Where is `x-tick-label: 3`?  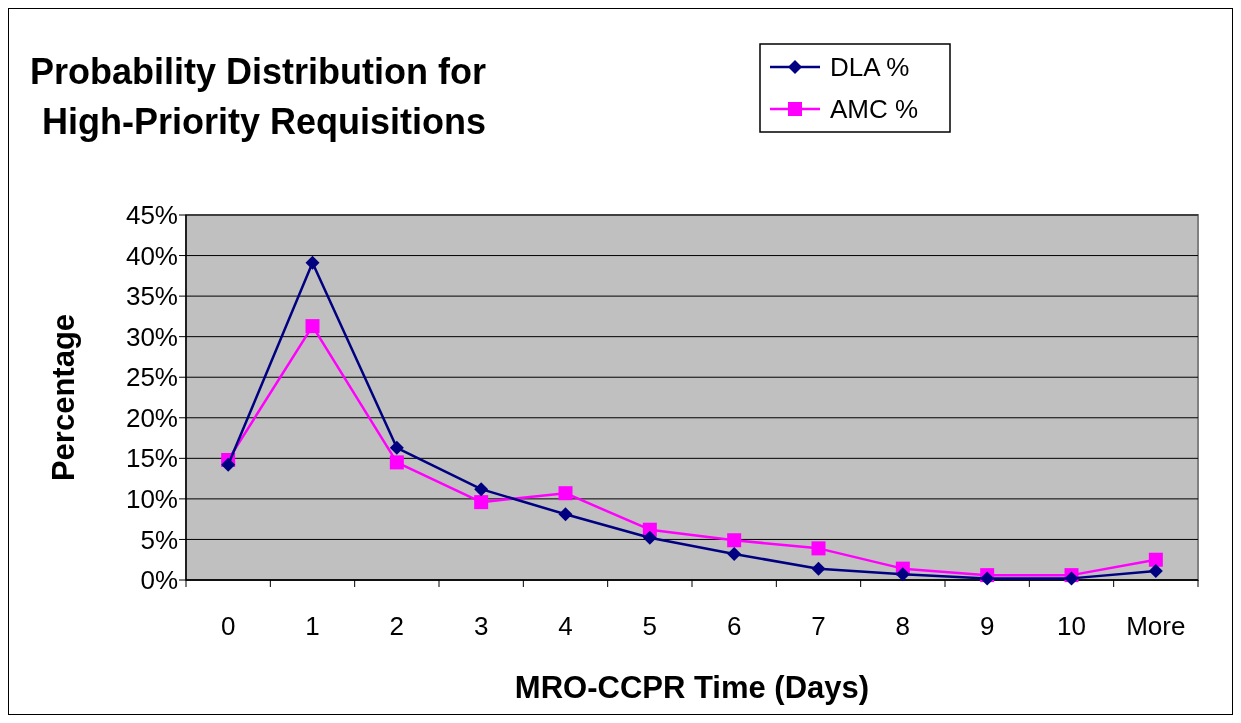 x-tick-label: 3 is located at coordinates (481, 626).